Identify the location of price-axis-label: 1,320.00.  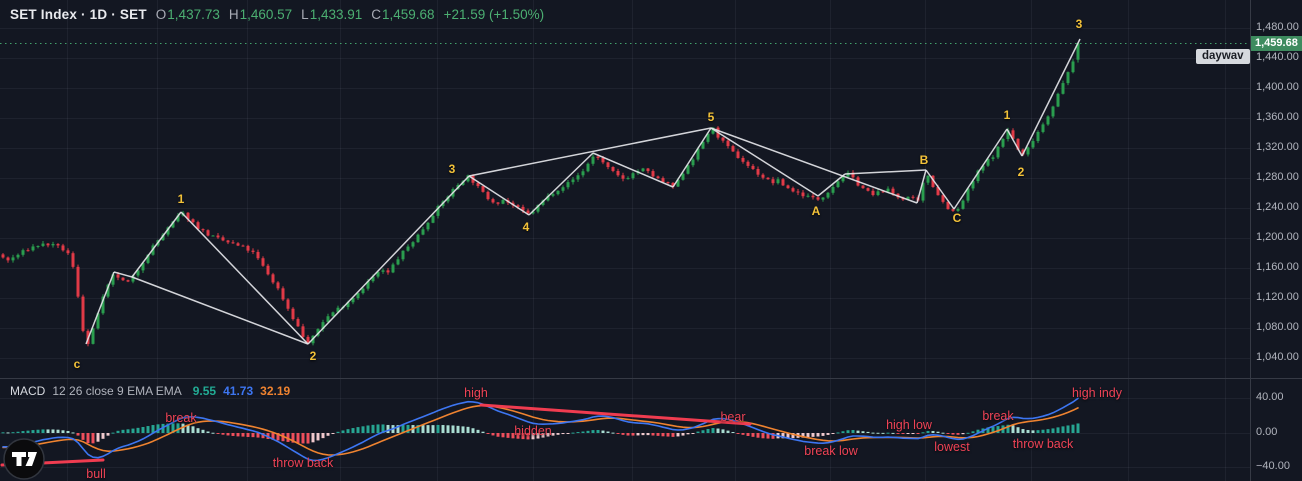
(1277, 147).